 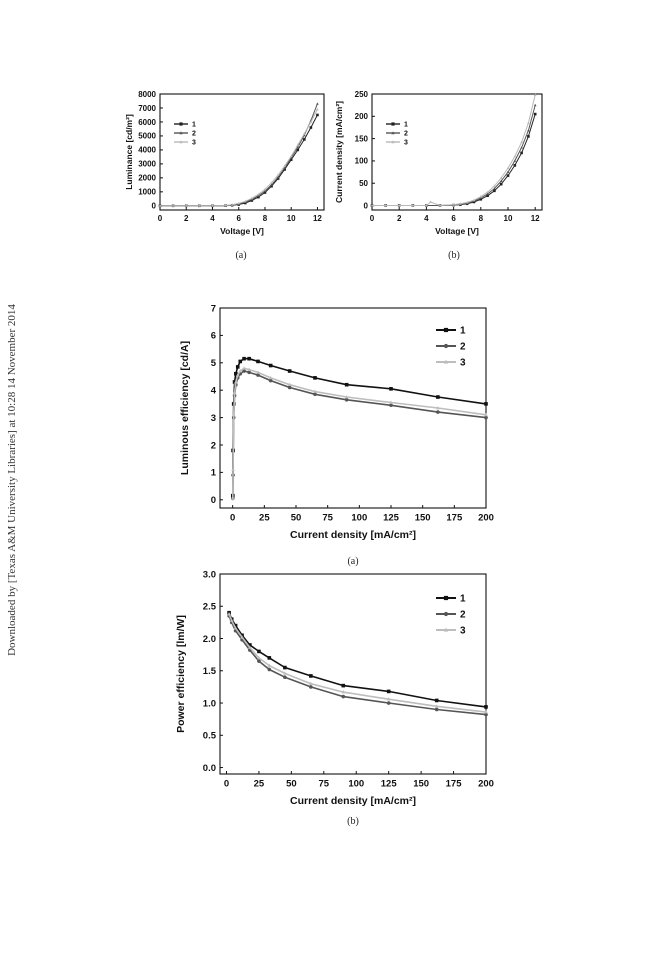 I want to click on y-tick-label: 3, so click(x=213, y=418).